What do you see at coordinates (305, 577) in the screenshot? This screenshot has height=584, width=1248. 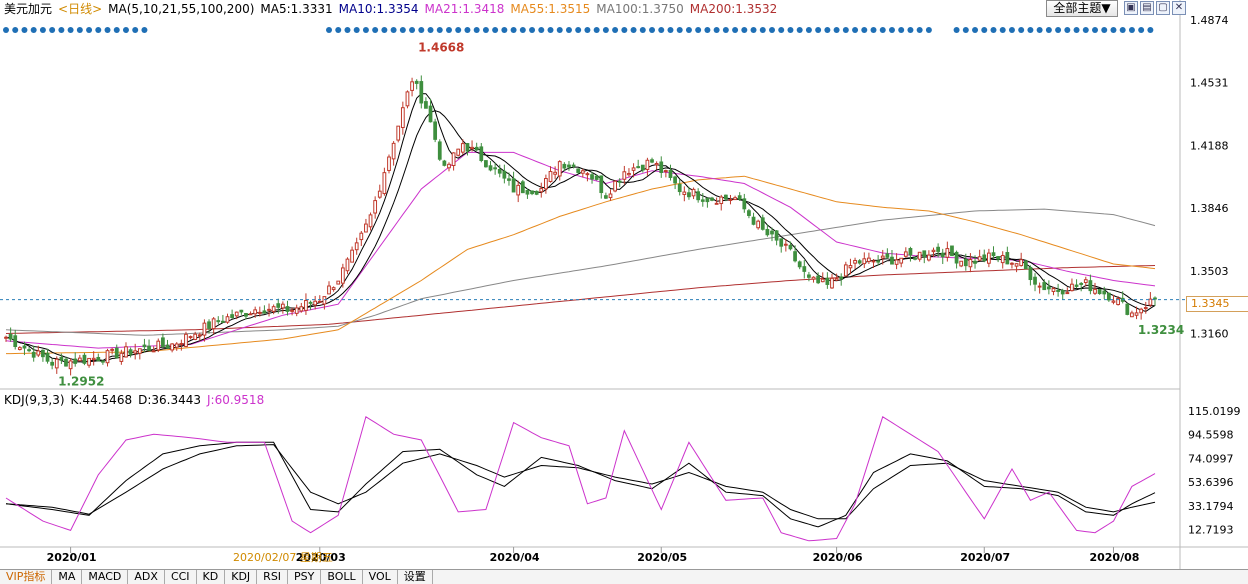 I see `tab-psy: PSY` at bounding box center [305, 577].